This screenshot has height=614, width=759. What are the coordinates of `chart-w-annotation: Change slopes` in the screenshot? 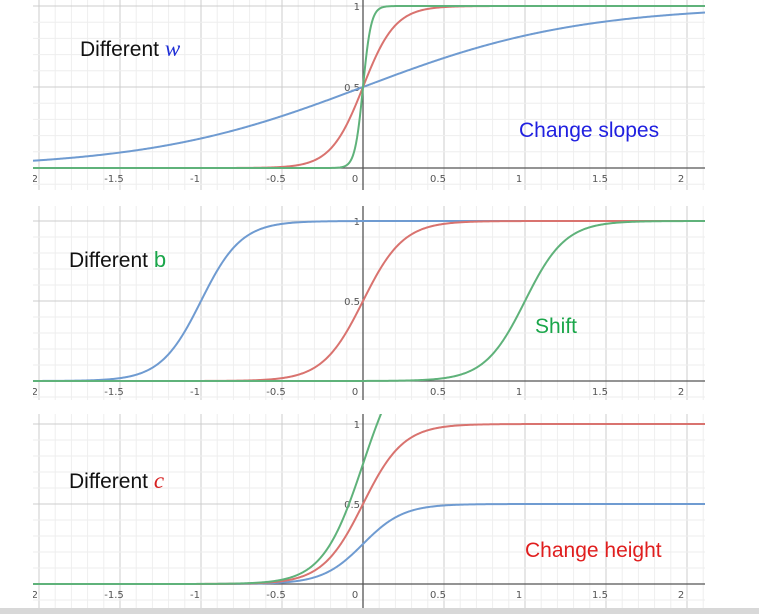 It's located at (589, 130).